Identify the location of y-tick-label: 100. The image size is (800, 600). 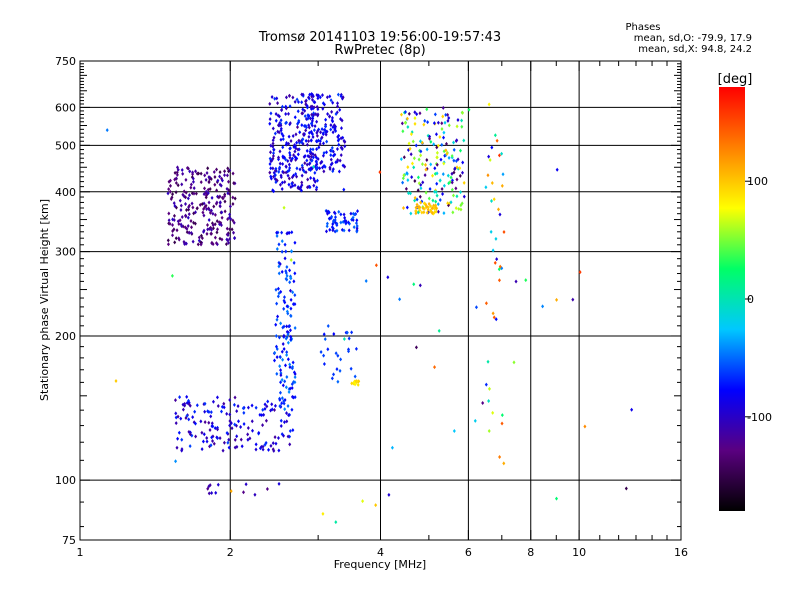
(65, 480).